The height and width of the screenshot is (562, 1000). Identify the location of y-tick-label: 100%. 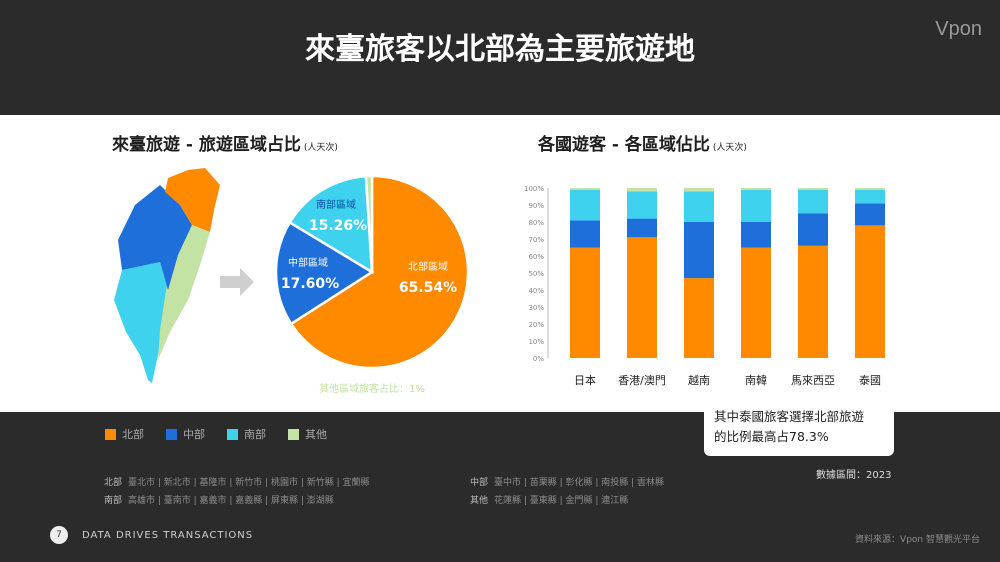
(534, 189).